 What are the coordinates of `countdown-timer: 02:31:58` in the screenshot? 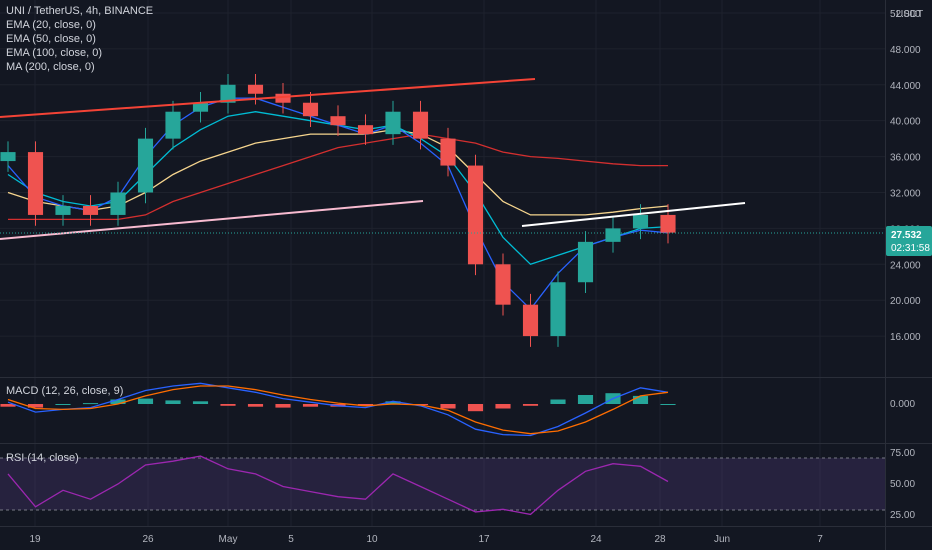 It's located at (910, 248).